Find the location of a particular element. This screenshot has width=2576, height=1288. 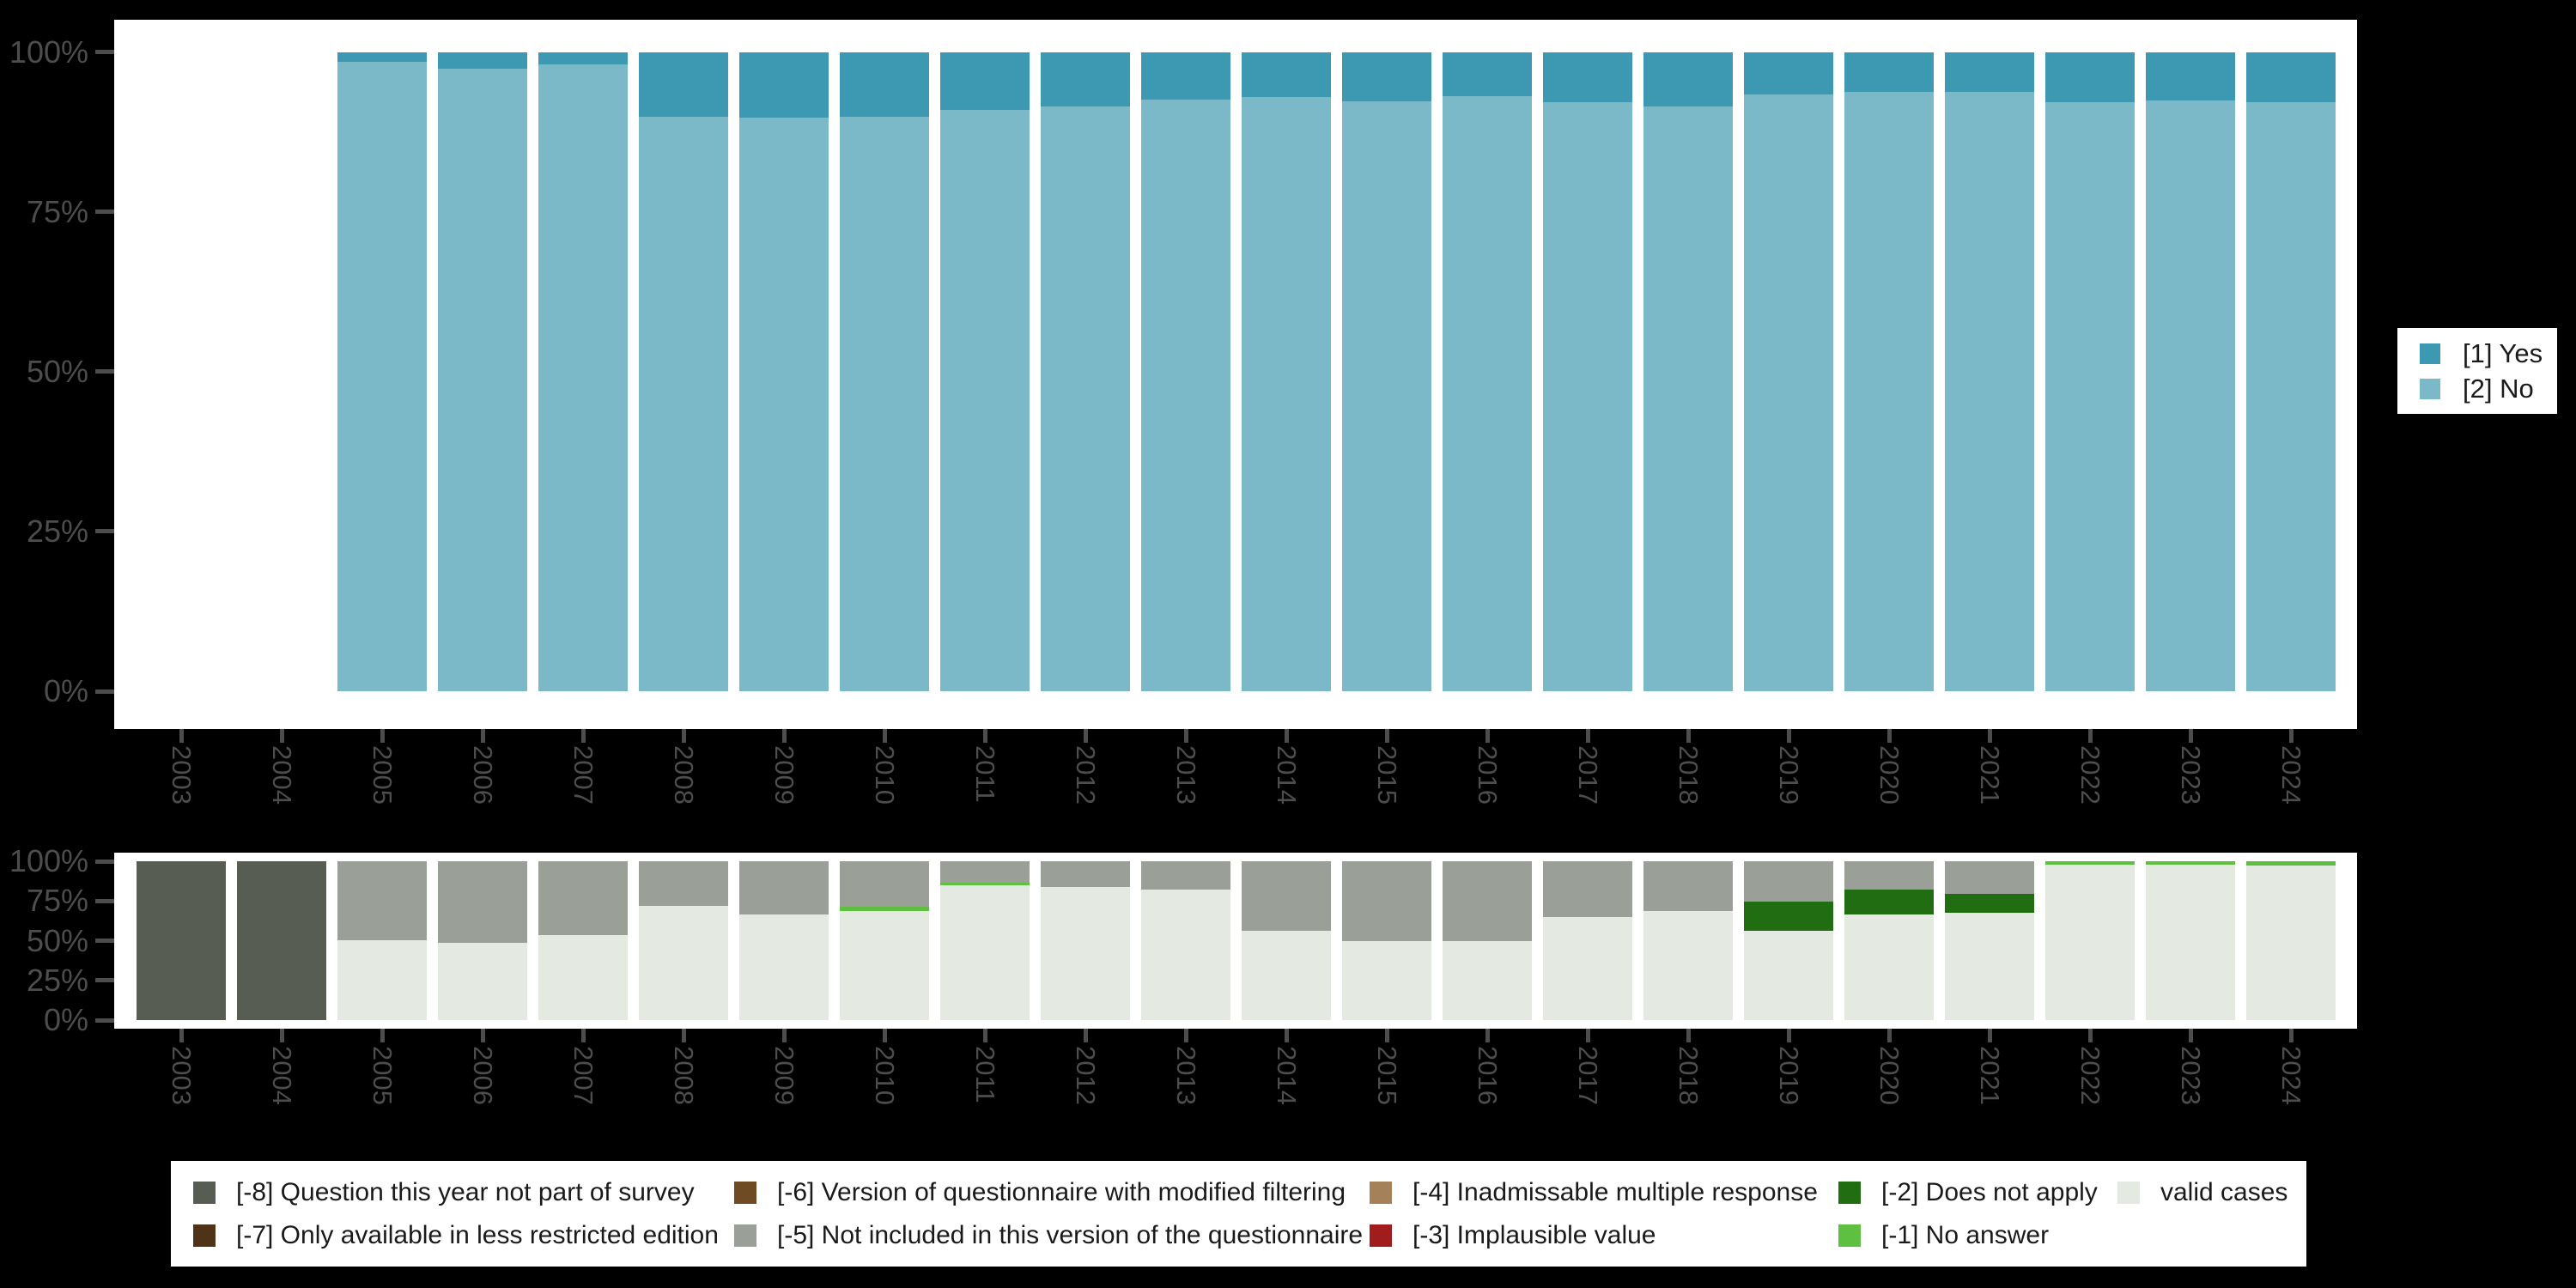

missings-segment-2019-valid is located at coordinates (1789, 975).